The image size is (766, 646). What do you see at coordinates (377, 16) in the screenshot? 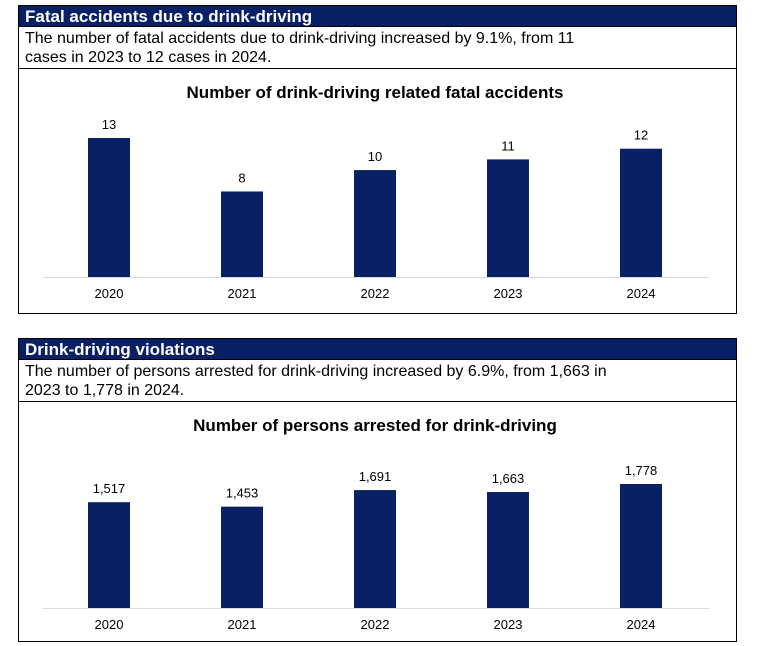
I see `section-header: Fatal accidents due to drink-driving` at bounding box center [377, 16].